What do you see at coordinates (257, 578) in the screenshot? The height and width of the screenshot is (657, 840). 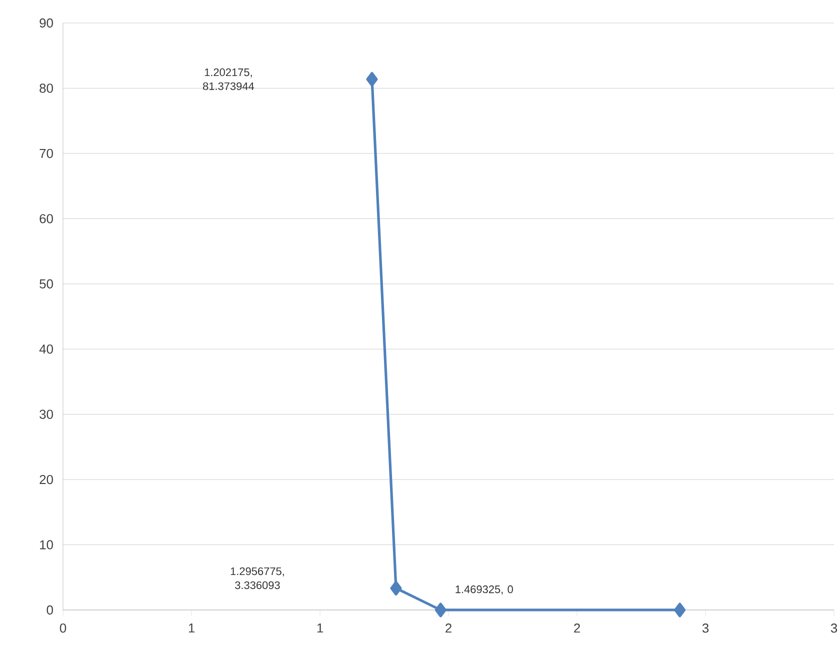 I see `annotation: 1.2956775, 3.336093` at bounding box center [257, 578].